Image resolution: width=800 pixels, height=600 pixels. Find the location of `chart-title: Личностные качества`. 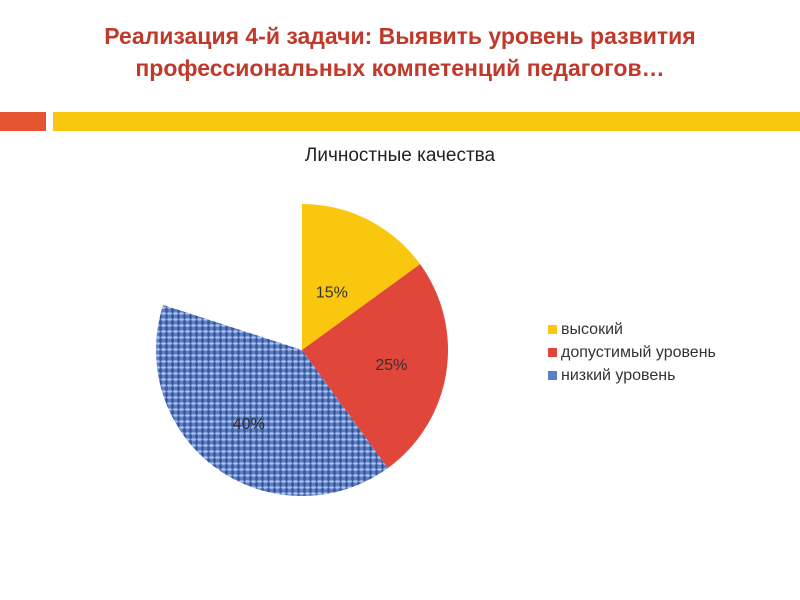

chart-title: Личностные качества is located at coordinates (400, 155).